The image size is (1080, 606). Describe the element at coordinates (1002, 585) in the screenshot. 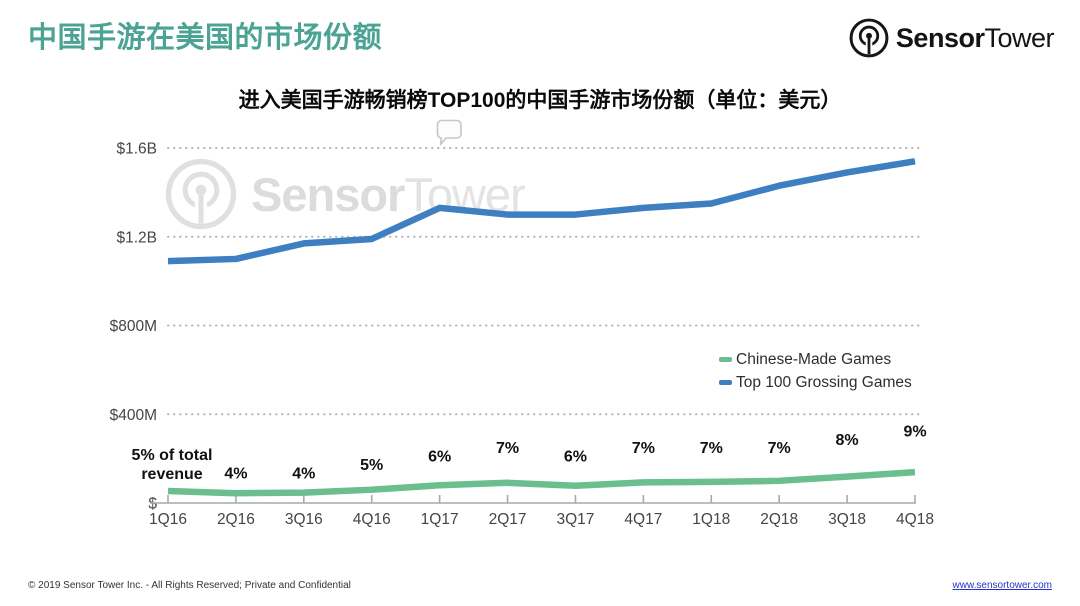

I see `footer-website-link: www.sensortower.com` at that location.